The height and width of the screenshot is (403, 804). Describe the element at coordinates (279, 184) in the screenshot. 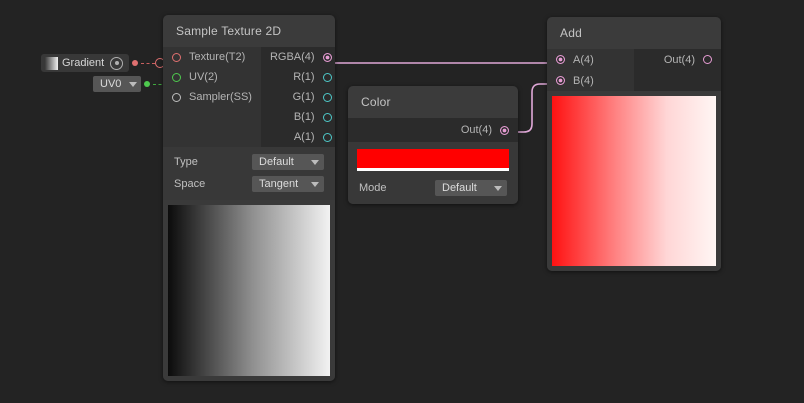

I see `dropdown-value-space: Tangent` at that location.